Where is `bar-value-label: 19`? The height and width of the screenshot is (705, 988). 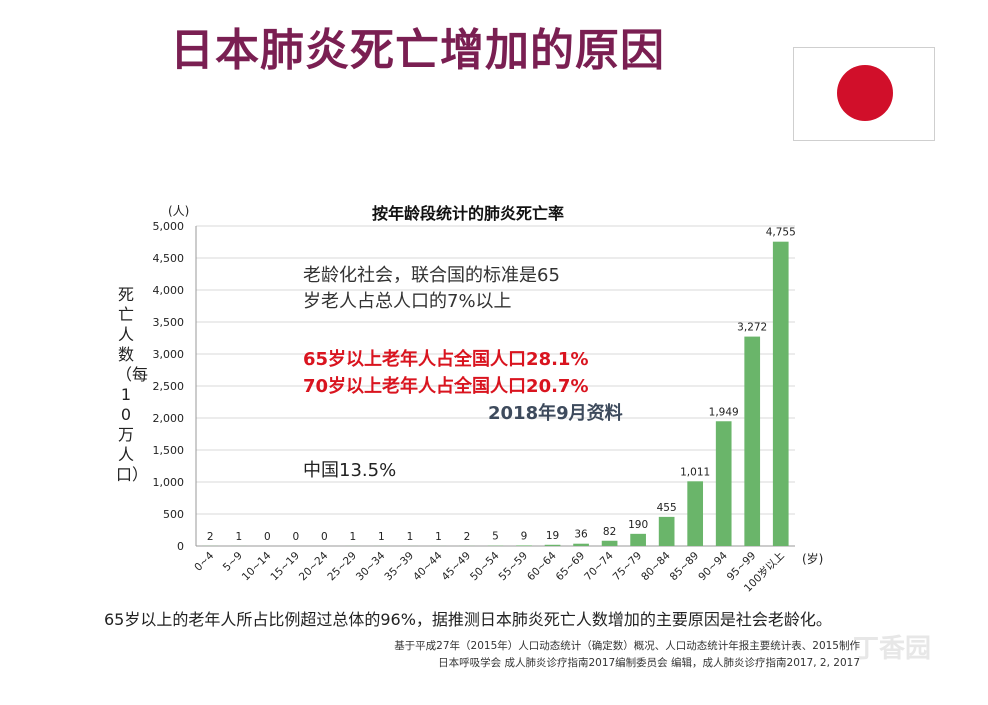
bar-value-label: 19 is located at coordinates (552, 536).